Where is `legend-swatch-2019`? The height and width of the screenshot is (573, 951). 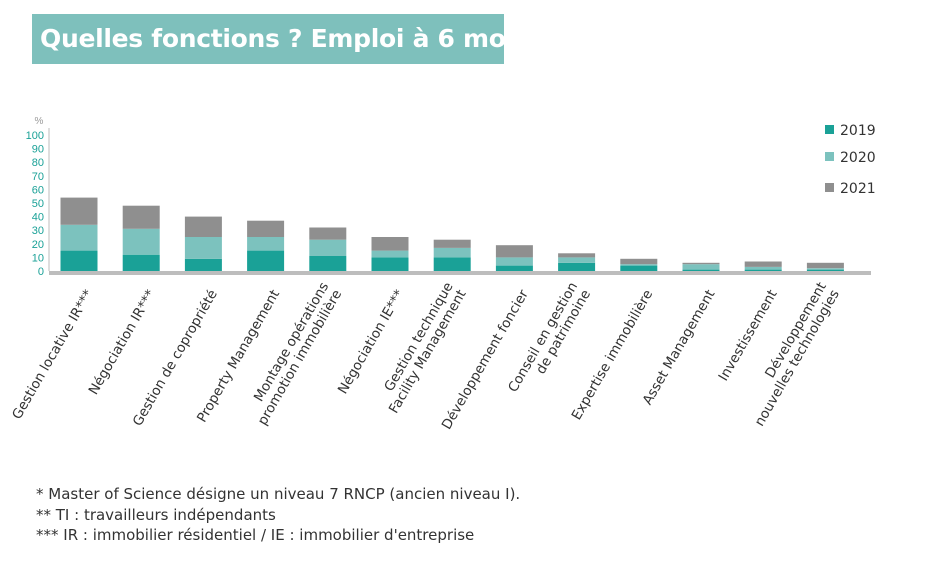 legend-swatch-2019 is located at coordinates (829, 129).